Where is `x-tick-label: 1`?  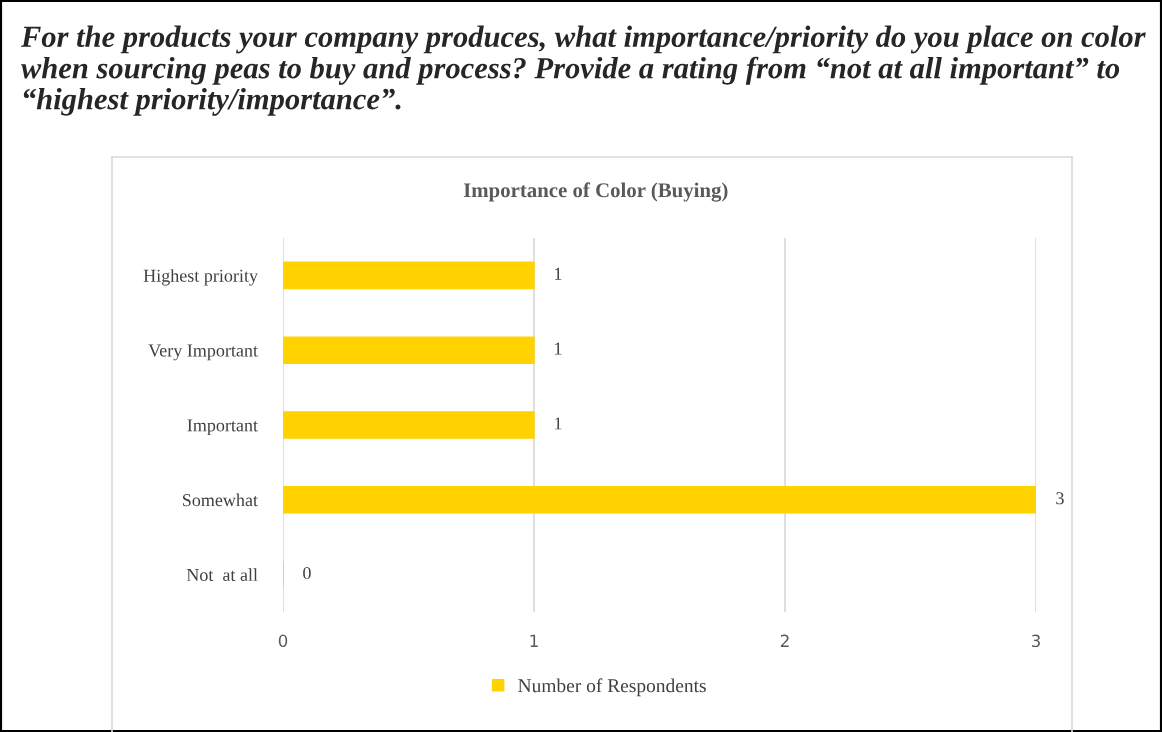 x-tick-label: 1 is located at coordinates (534, 640).